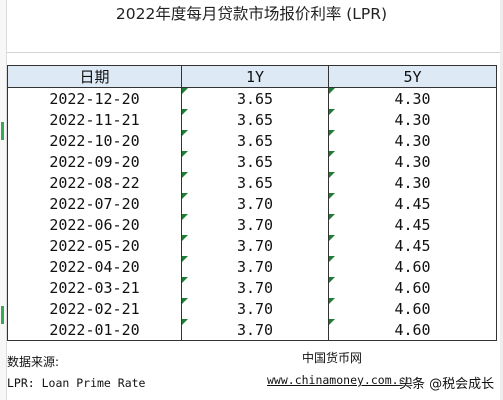 This screenshot has width=503, height=400. I want to click on lpr-note: LPR: Loan Prime Rate, so click(76, 383).